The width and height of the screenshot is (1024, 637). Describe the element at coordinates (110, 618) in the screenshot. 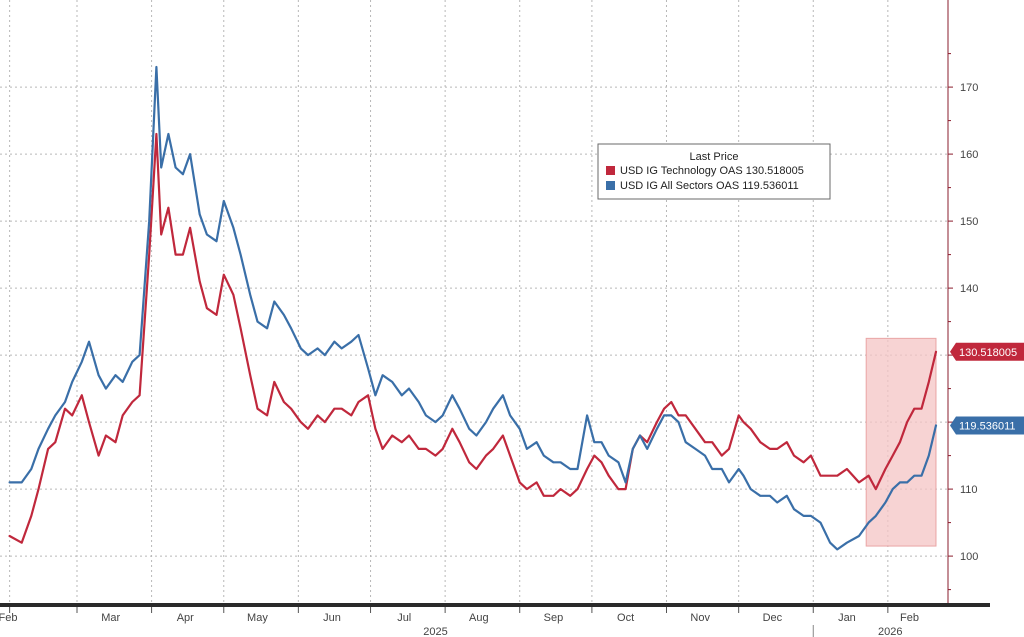

I see `x-month-label: Mar` at that location.